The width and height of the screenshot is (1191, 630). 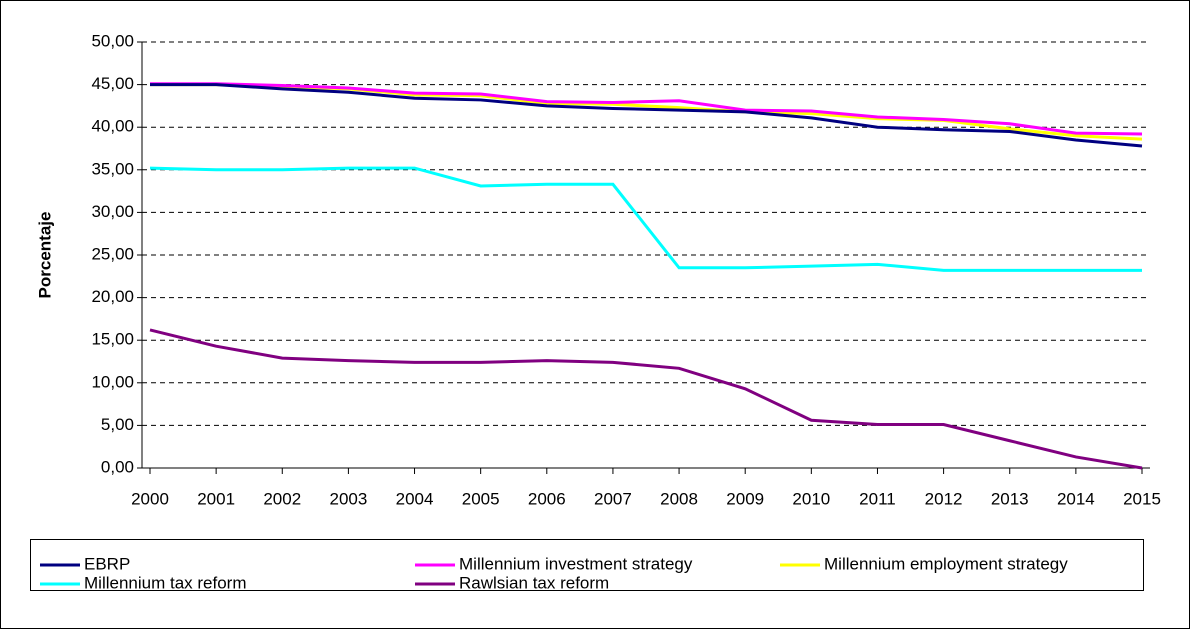 What do you see at coordinates (112, 296) in the screenshot?
I see `y-tick-label: 20,00` at bounding box center [112, 296].